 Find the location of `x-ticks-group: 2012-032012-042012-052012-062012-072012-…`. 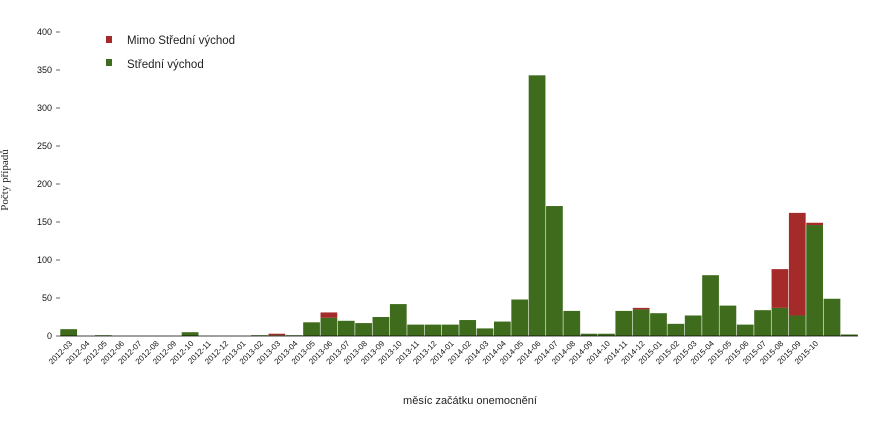

x-ticks-group: 2012-032012-042012-052012-062012-072012-… is located at coordinates (433, 353).